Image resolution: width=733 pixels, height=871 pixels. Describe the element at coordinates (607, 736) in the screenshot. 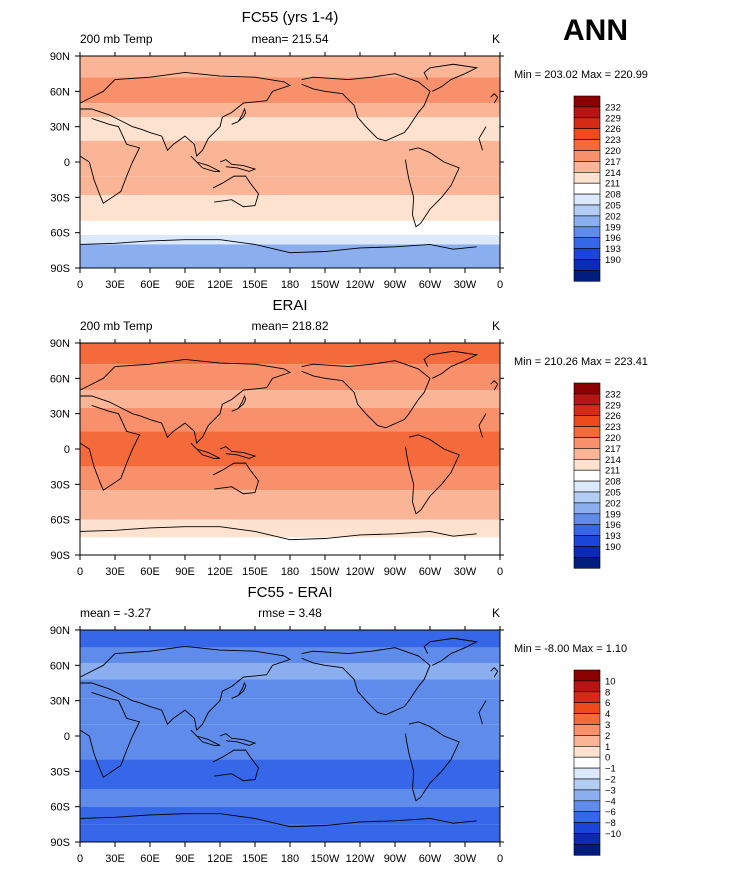

I see `colorbar-label: 2` at that location.